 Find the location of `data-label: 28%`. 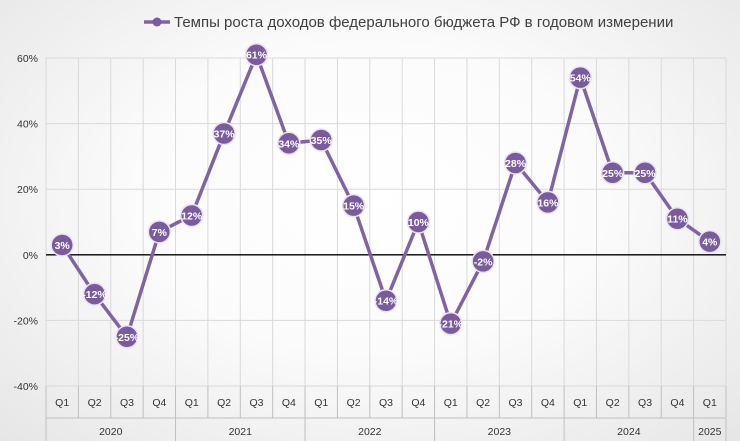

data-label: 28% is located at coordinates (516, 164).